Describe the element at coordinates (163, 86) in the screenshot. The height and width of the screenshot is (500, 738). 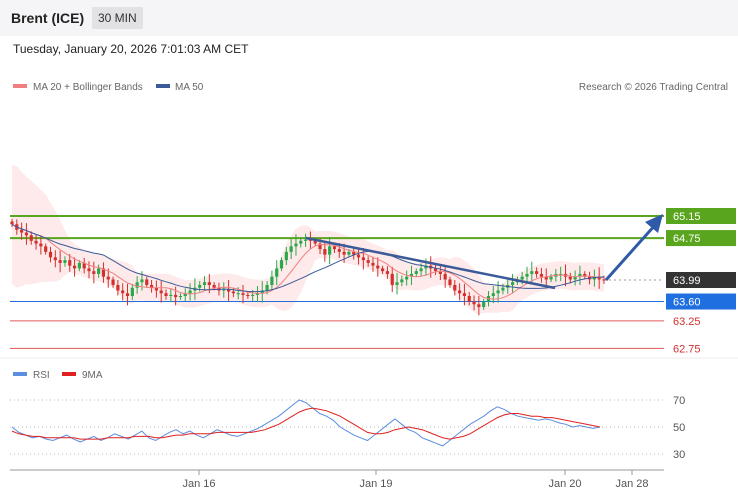
I see `ma50-legend-swatch` at that location.